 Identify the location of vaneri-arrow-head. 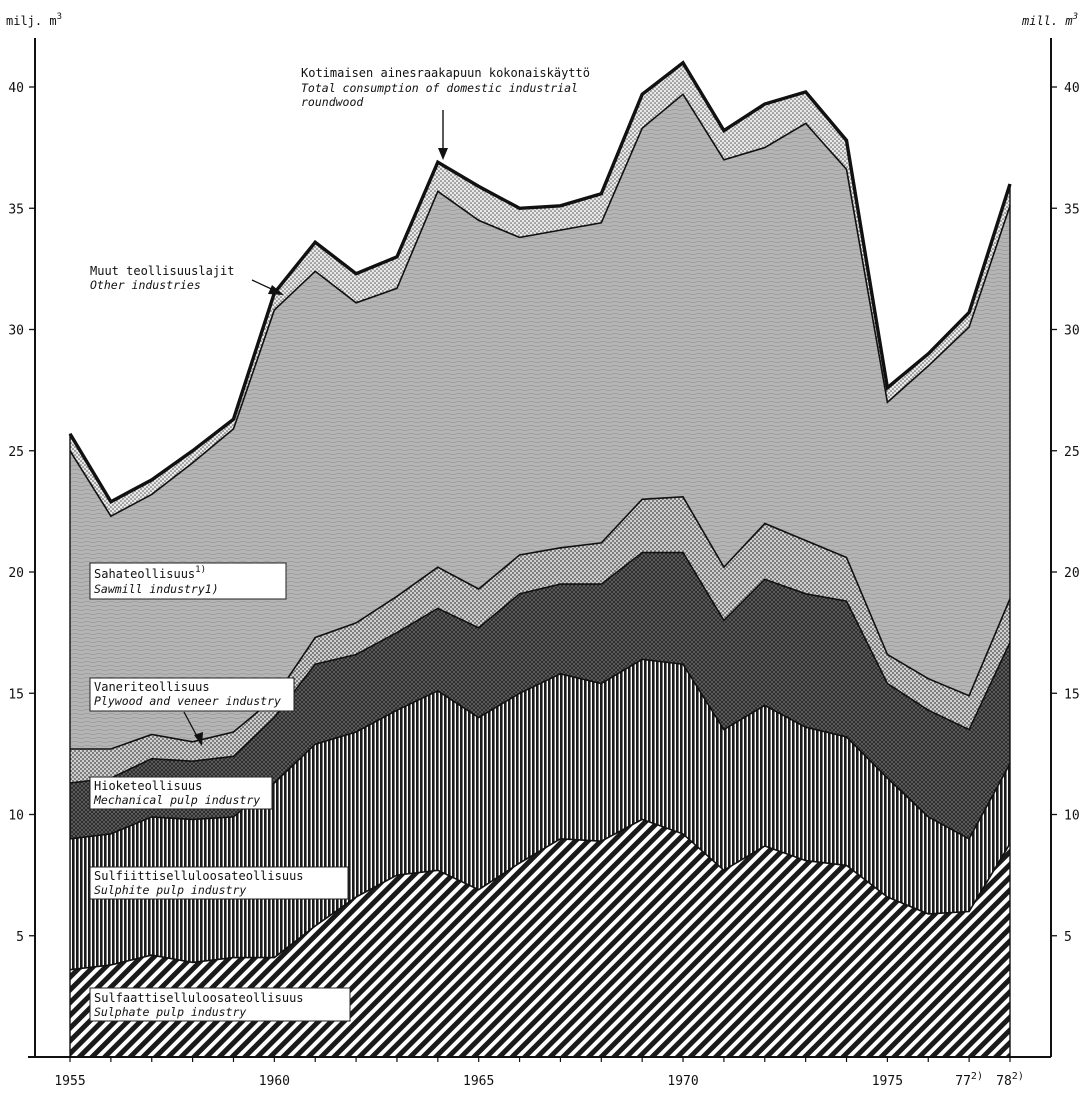
(198, 739).